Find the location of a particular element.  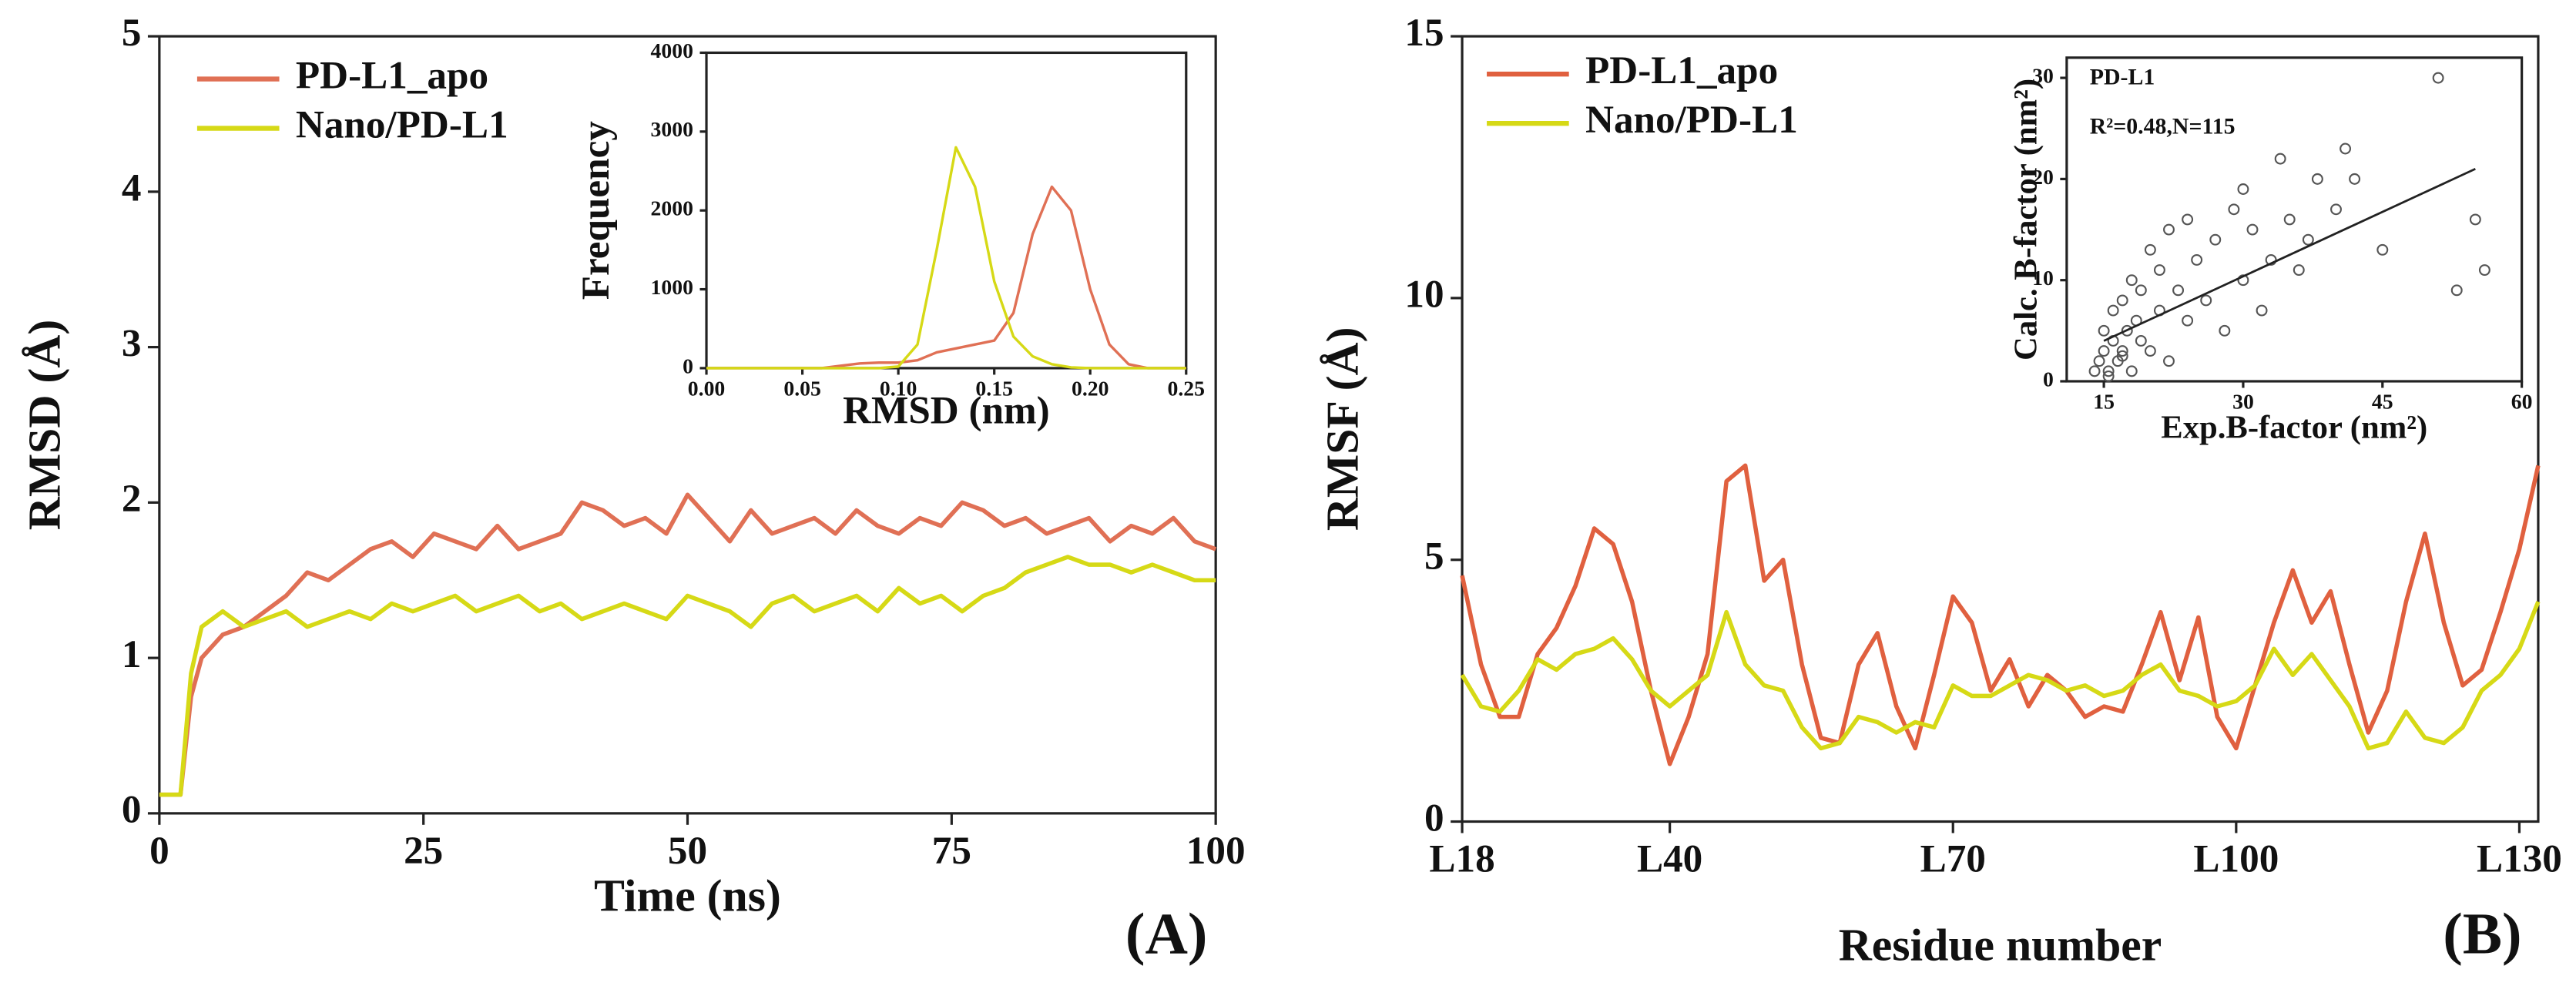

y-tick-label: 2000 is located at coordinates (672, 208).